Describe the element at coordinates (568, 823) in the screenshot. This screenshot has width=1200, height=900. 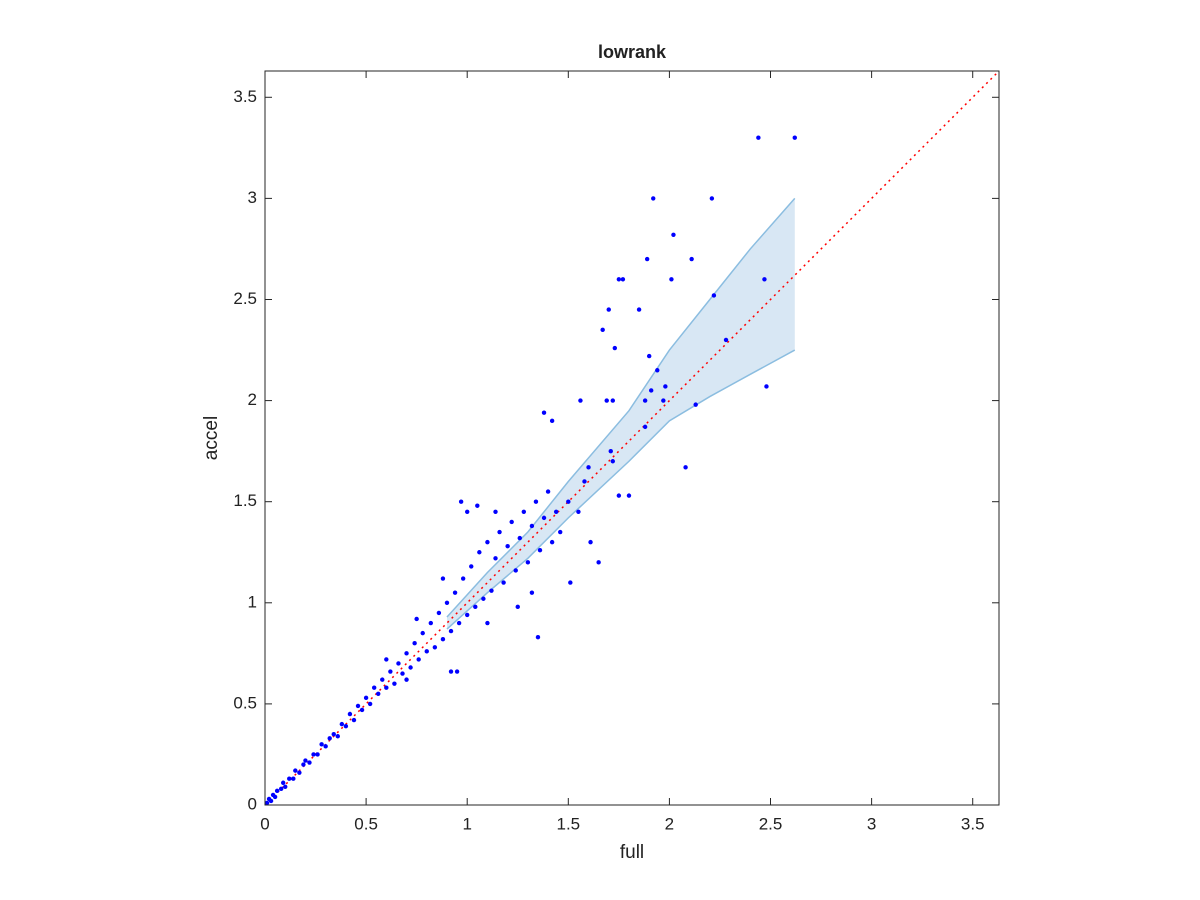
I see `x-tick-label: 1.5` at that location.